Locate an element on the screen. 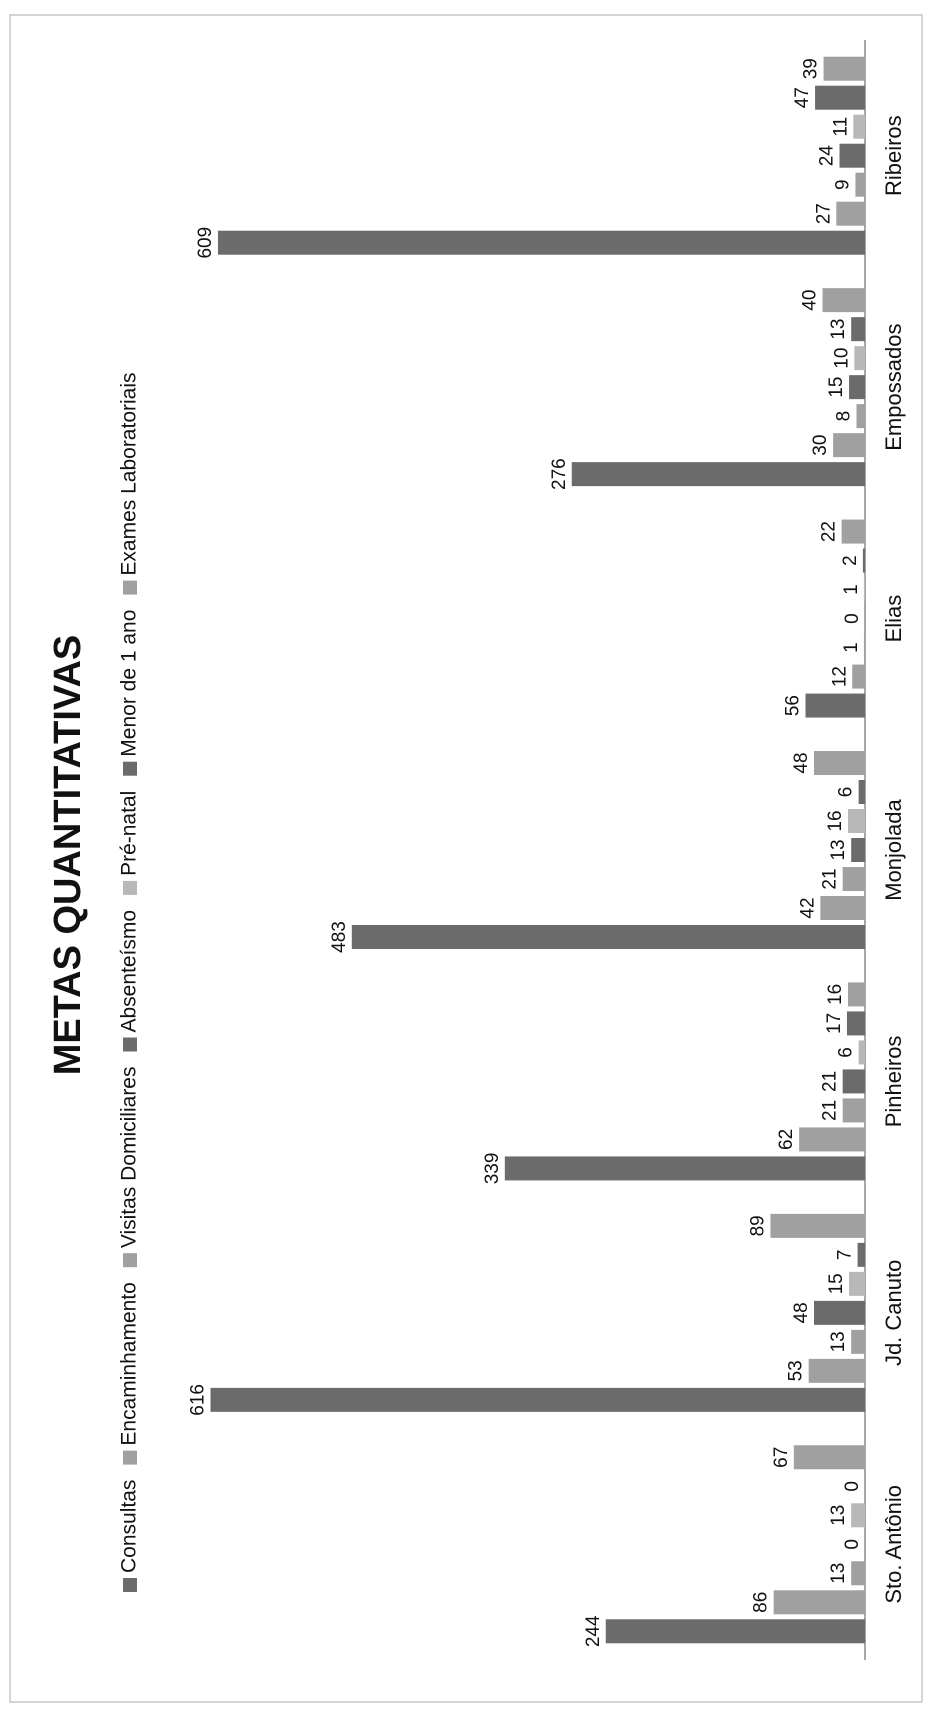 This screenshot has height=1711, width=926. data-label-exames-laboratoriais-pinheiros: 16 is located at coordinates (835, 994).